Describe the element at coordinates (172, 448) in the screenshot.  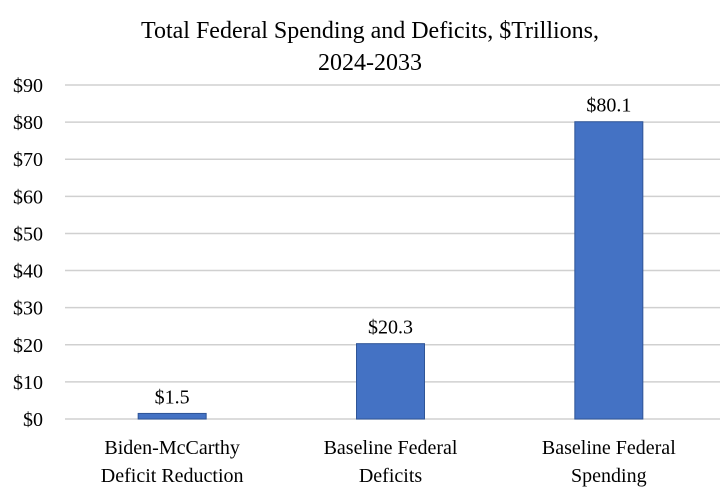
I see `x-tick-label: Biden-McCarthy` at that location.